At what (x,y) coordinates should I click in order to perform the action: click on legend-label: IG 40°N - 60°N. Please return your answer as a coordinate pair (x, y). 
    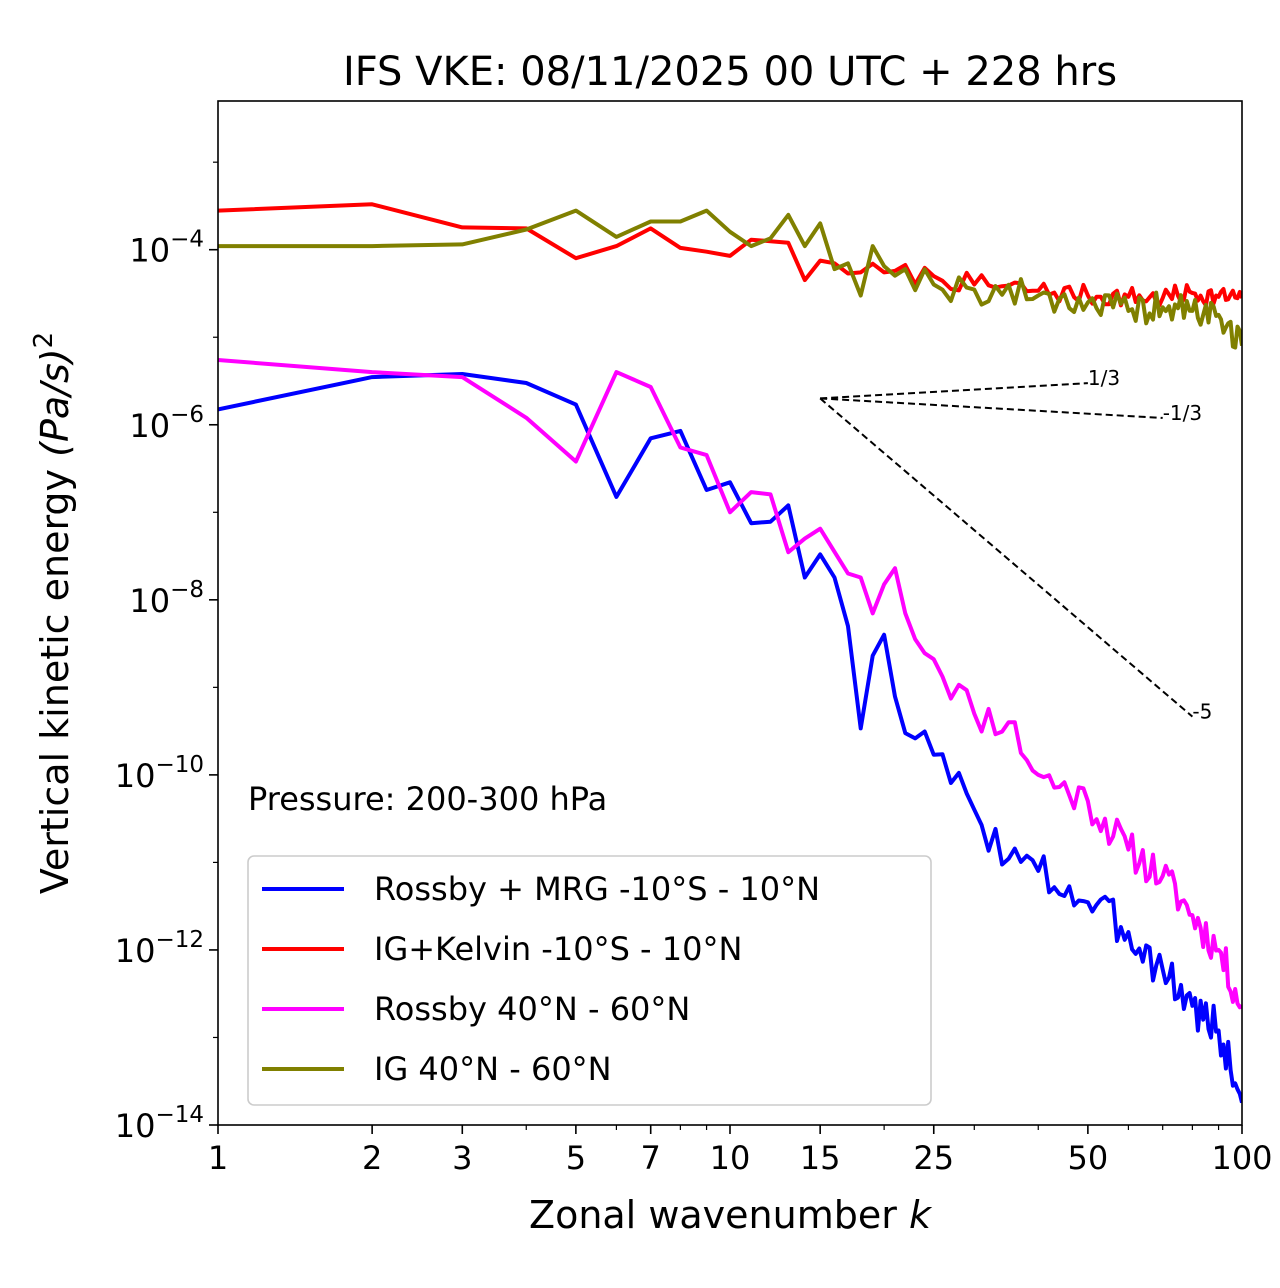
    Looking at the image, I should click on (493, 1069).